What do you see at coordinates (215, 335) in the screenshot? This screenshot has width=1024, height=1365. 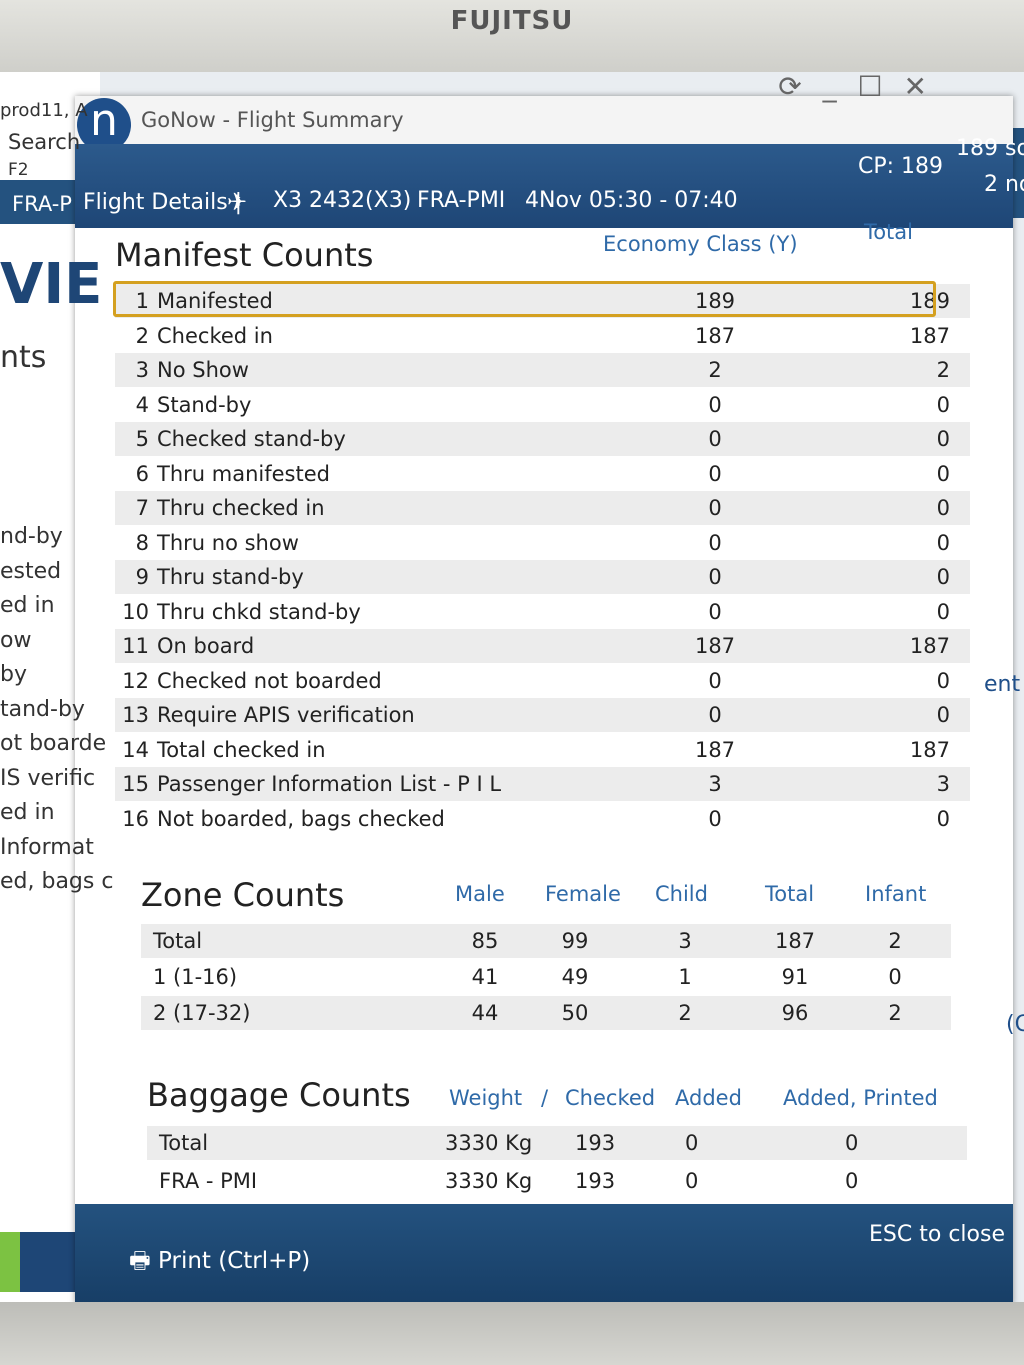 I see `row-label: Checked in` at bounding box center [215, 335].